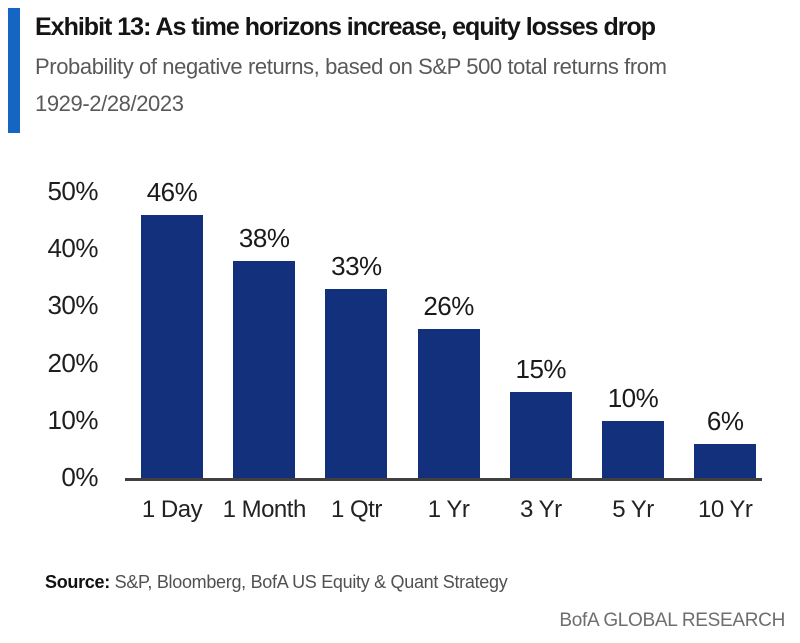 The width and height of the screenshot is (800, 643). Describe the element at coordinates (77, 582) in the screenshot. I see `source-label: Source:` at that location.